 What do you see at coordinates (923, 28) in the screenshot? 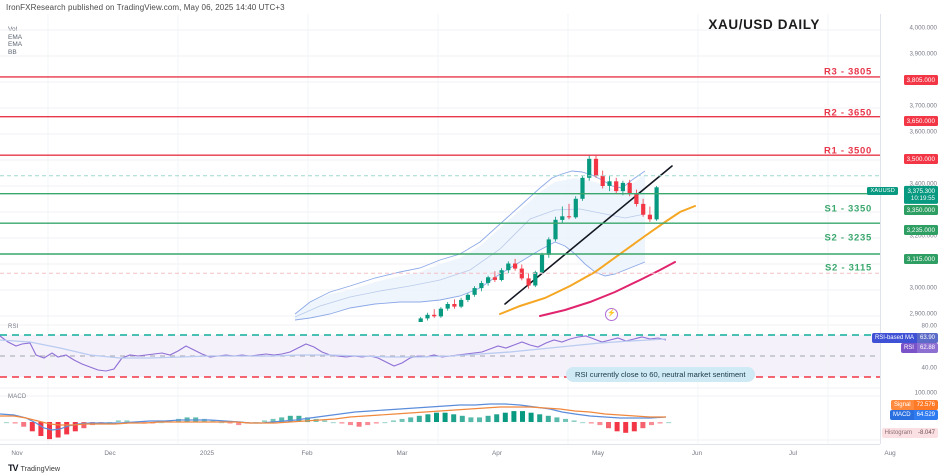
I see `axis-tick: 4,000.000` at bounding box center [923, 28].